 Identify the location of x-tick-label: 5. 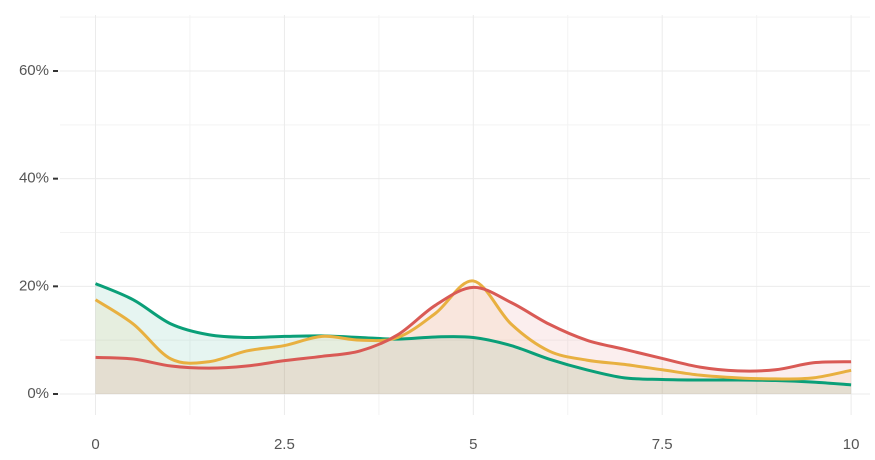
(473, 444).